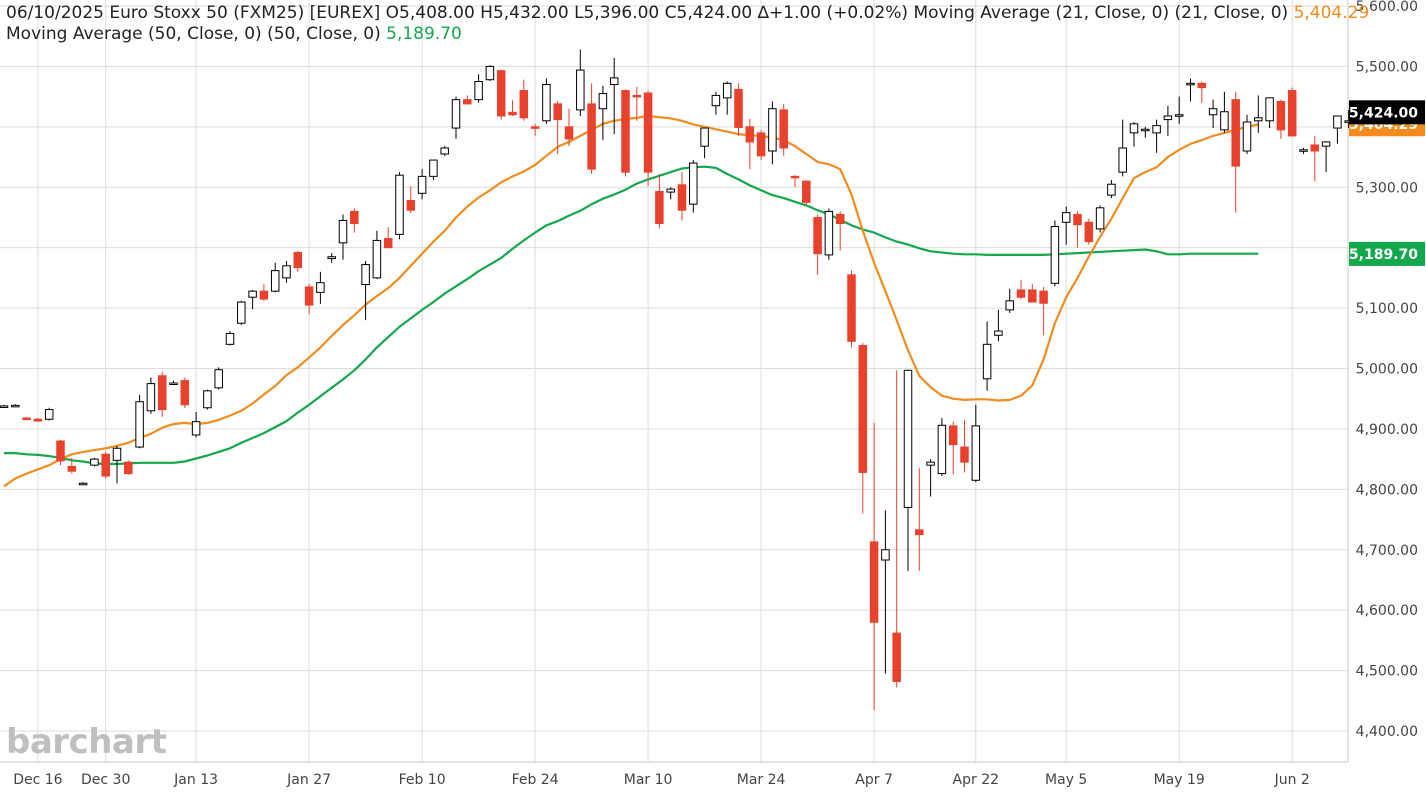  I want to click on legend-ma21-value: 5,404.29, so click(1331, 13).